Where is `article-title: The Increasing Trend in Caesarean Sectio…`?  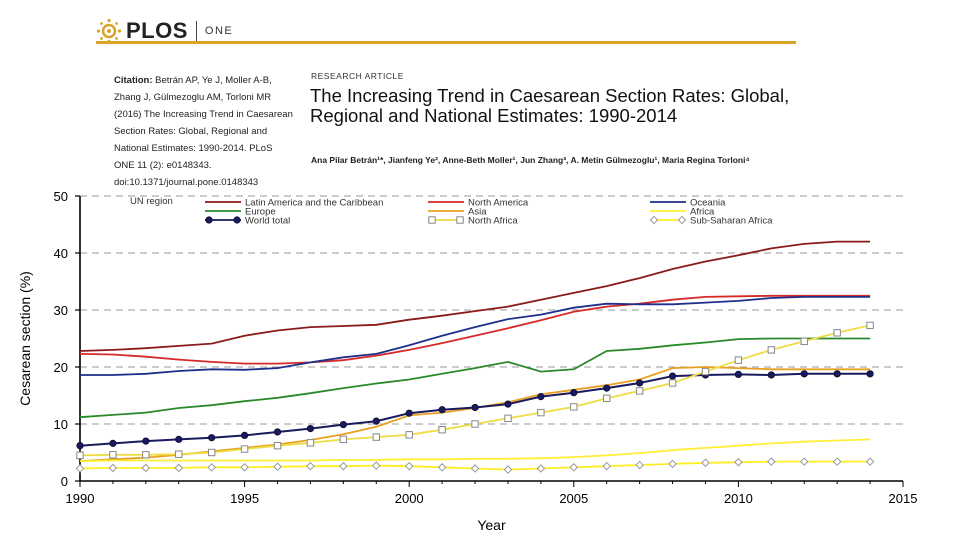 article-title: The Increasing Trend in Caesarean Sectio… is located at coordinates (550, 105).